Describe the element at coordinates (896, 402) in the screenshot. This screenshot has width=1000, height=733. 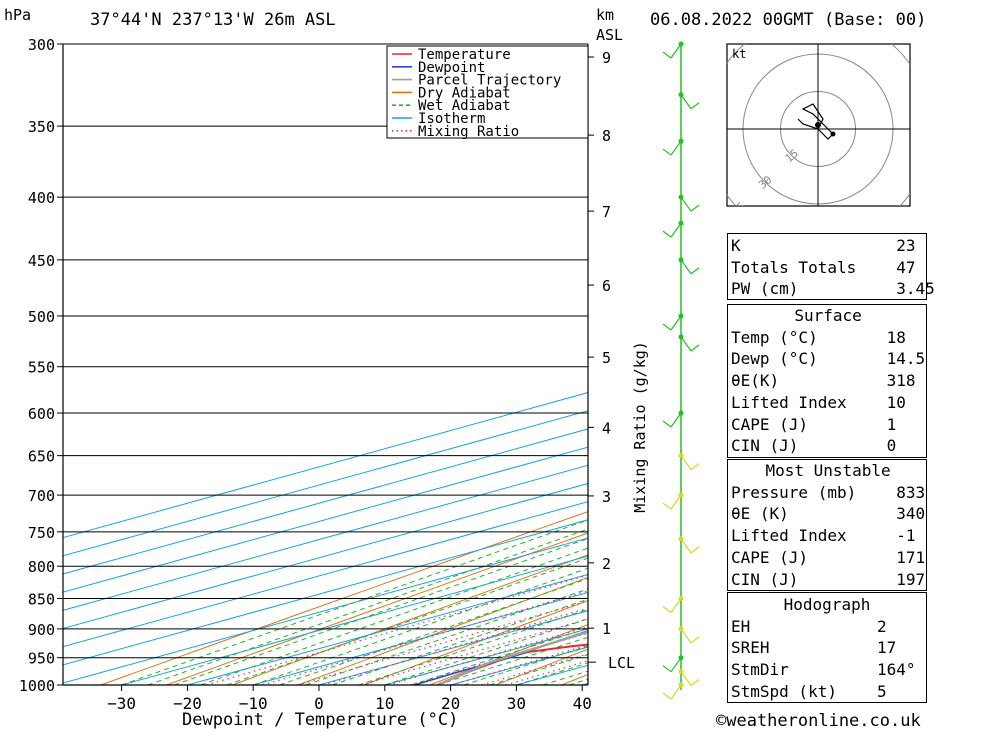
I see `row-value: 10` at that location.